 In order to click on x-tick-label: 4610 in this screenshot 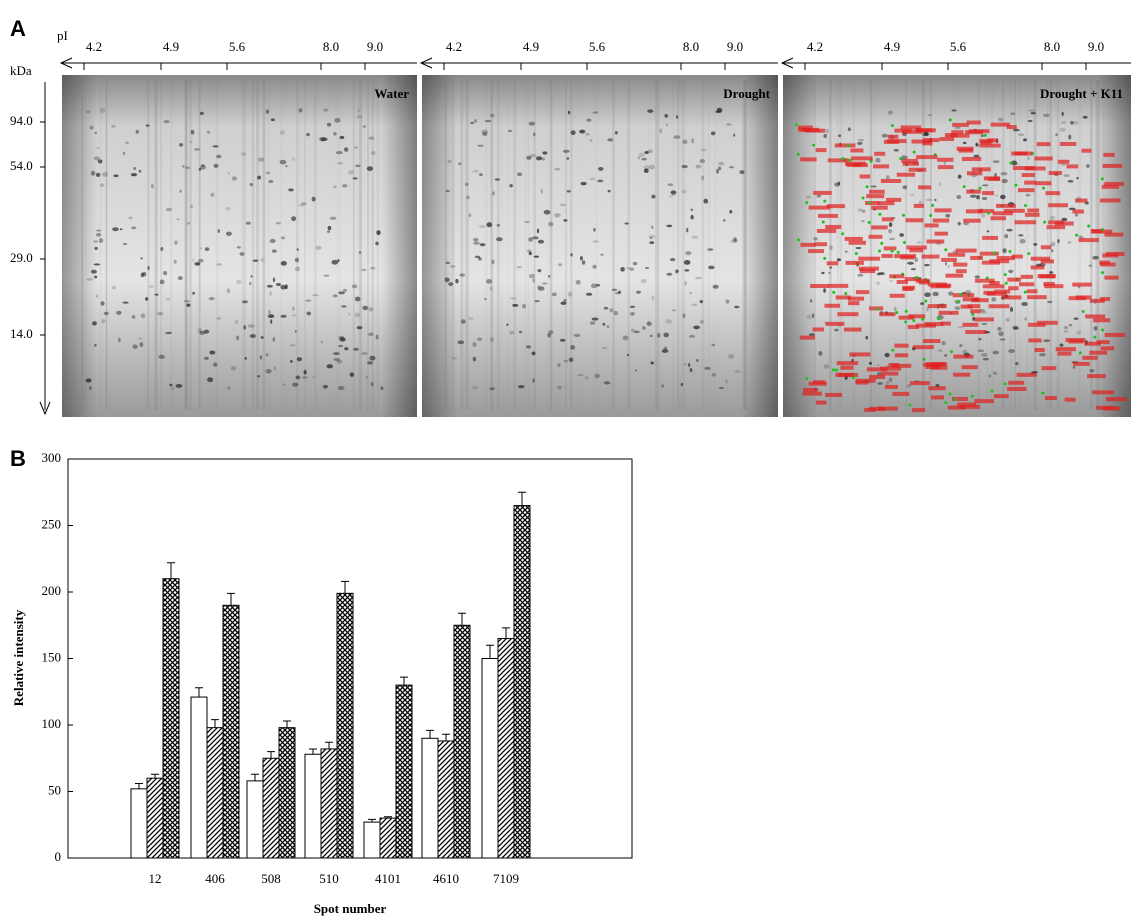, I will do `click(446, 878)`.